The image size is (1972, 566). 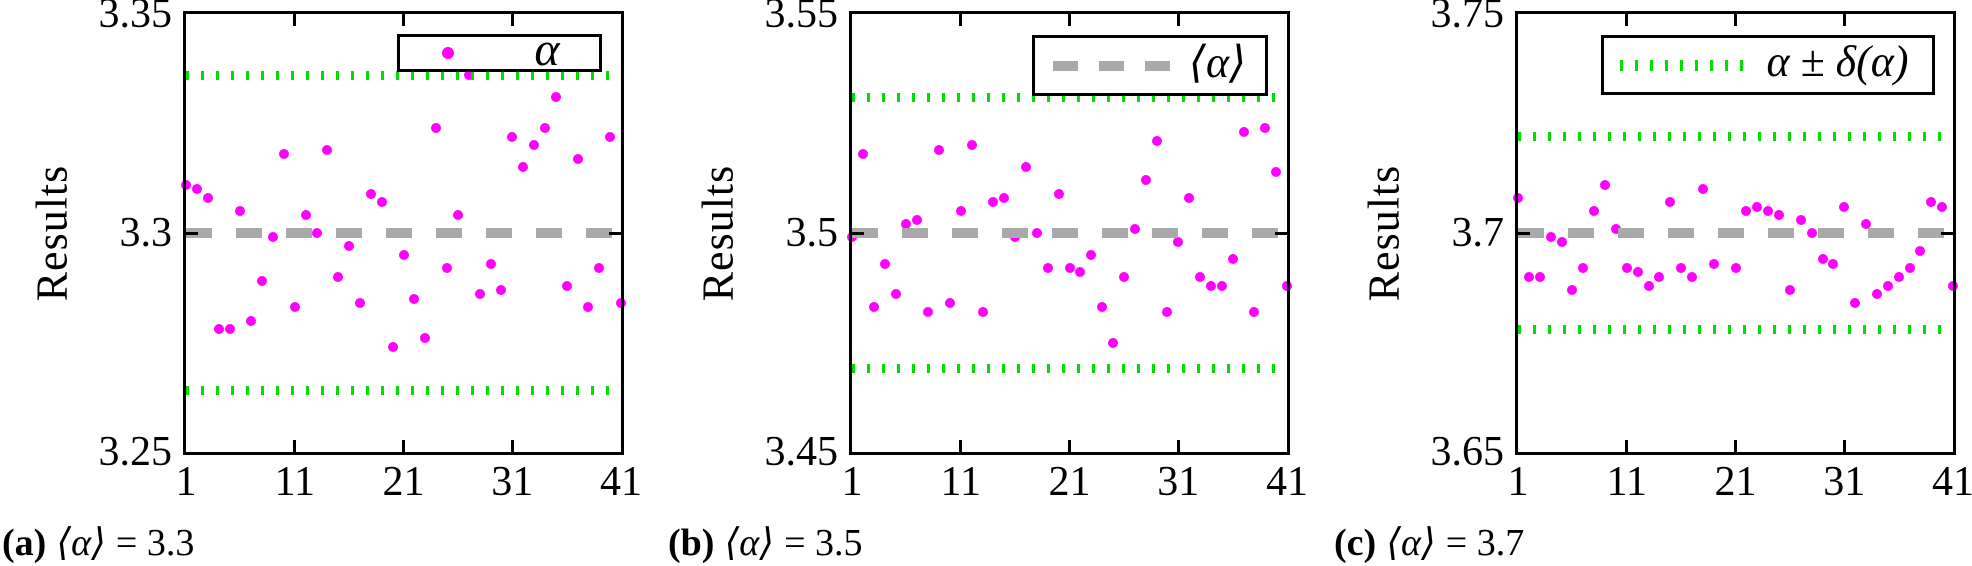 What do you see at coordinates (447, 53) in the screenshot?
I see `legend-dot-marker` at bounding box center [447, 53].